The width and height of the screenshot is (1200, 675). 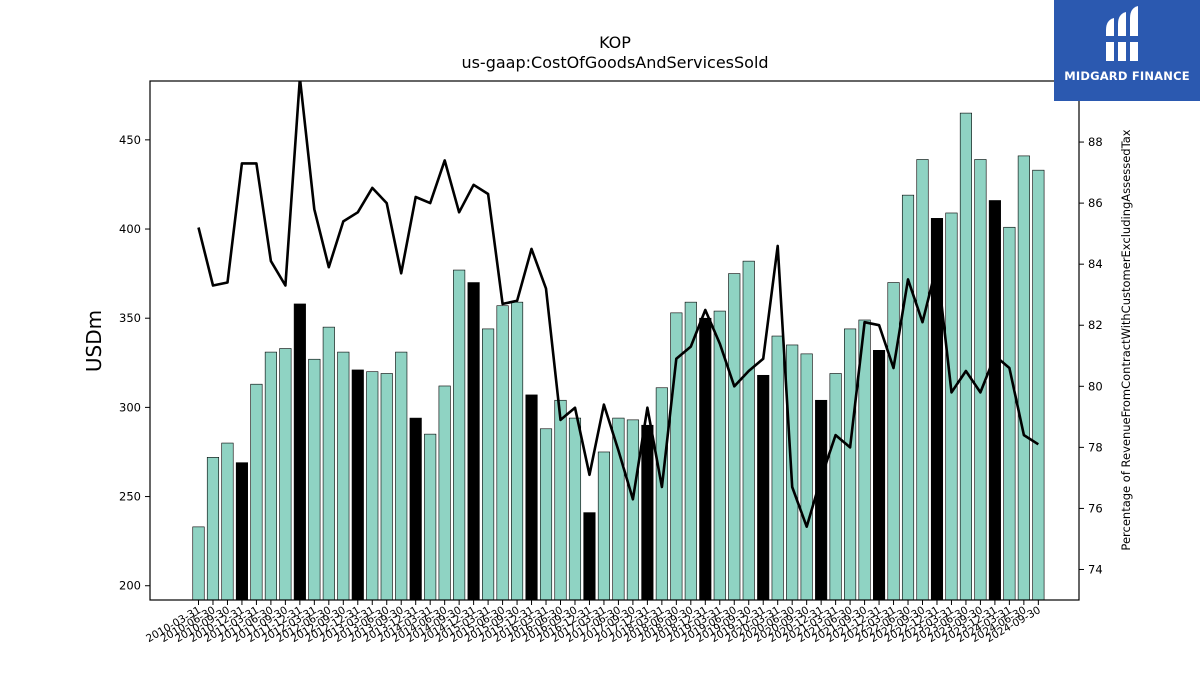 What do you see at coordinates (1095, 325) in the screenshot?
I see `y2-tick-label: 82` at bounding box center [1095, 325].